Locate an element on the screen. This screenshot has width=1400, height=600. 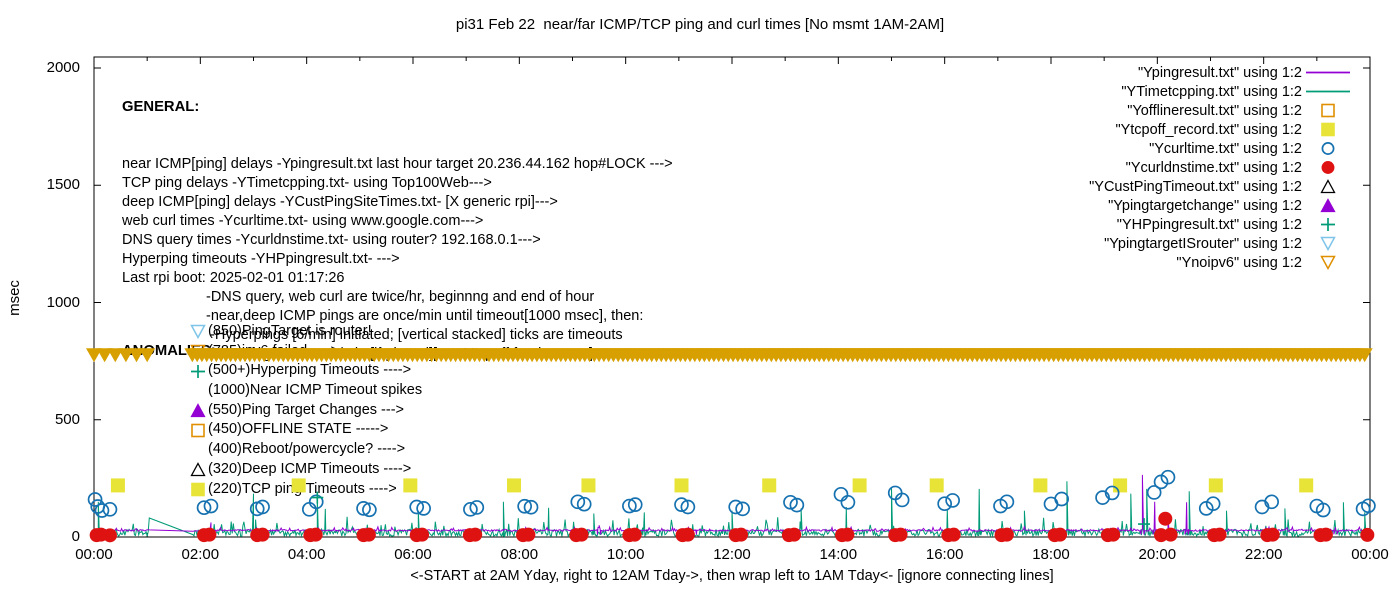
anomaly-item: (320)Deep ICMP Timeouts ----> is located at coordinates (306, 470).